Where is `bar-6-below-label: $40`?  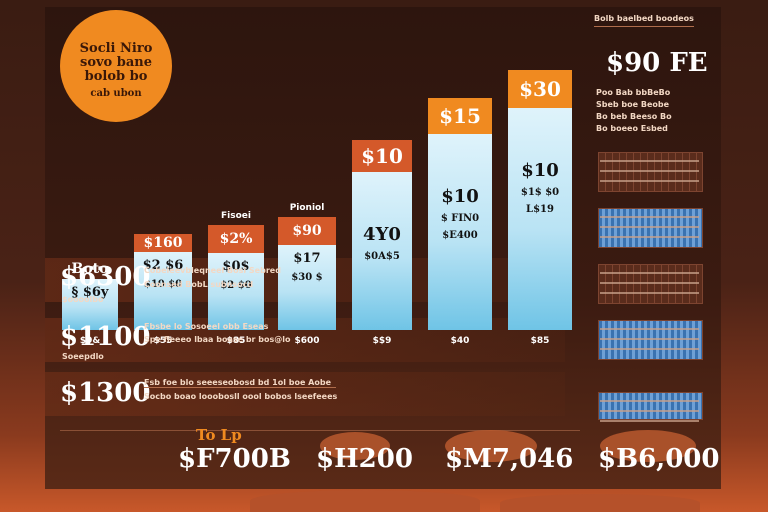 bar-6-below-label: $40 is located at coordinates (460, 341).